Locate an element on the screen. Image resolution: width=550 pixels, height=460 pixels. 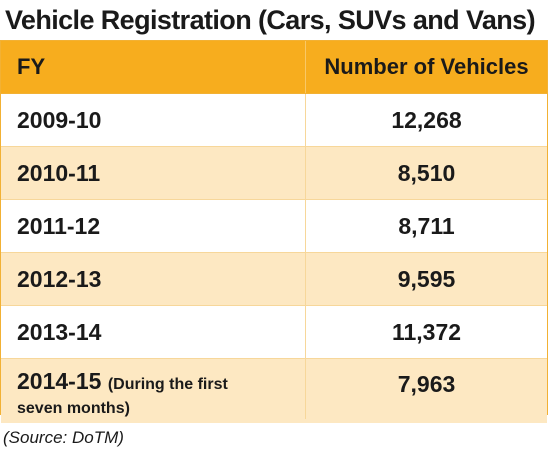
fy-cell-content: 2014-15 (During the first seven months) is located at coordinates (122, 393).